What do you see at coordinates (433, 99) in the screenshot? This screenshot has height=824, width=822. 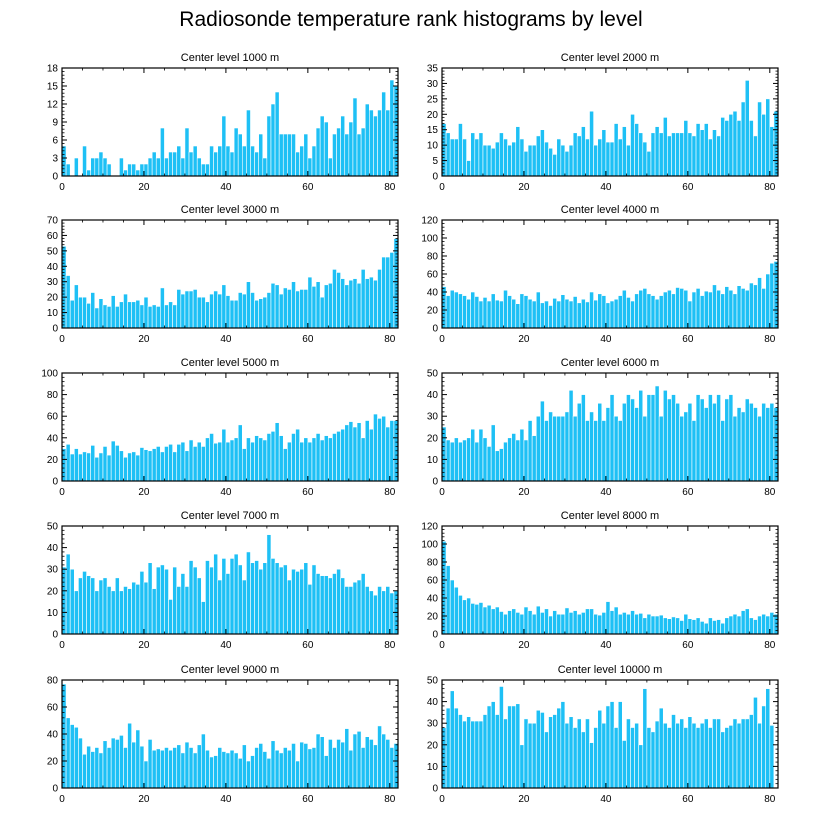 I see `y-tick-label: 25` at bounding box center [433, 99].